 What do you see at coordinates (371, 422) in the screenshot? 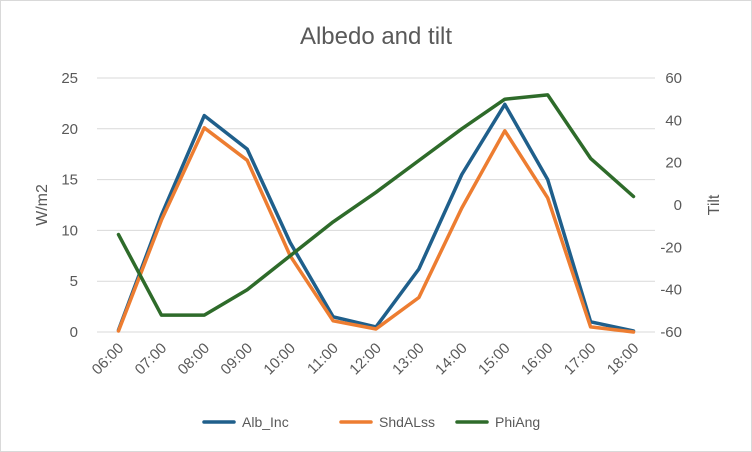
I see `legend: Alb_Inc ShdALss PhiAng` at bounding box center [371, 422].